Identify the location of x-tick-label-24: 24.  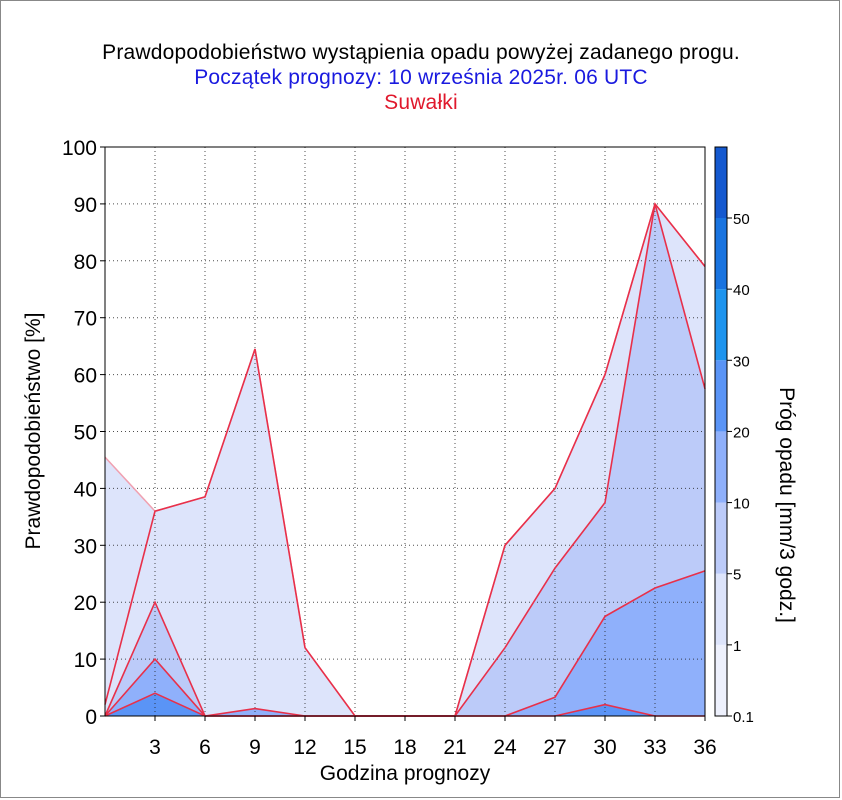
(505, 747).